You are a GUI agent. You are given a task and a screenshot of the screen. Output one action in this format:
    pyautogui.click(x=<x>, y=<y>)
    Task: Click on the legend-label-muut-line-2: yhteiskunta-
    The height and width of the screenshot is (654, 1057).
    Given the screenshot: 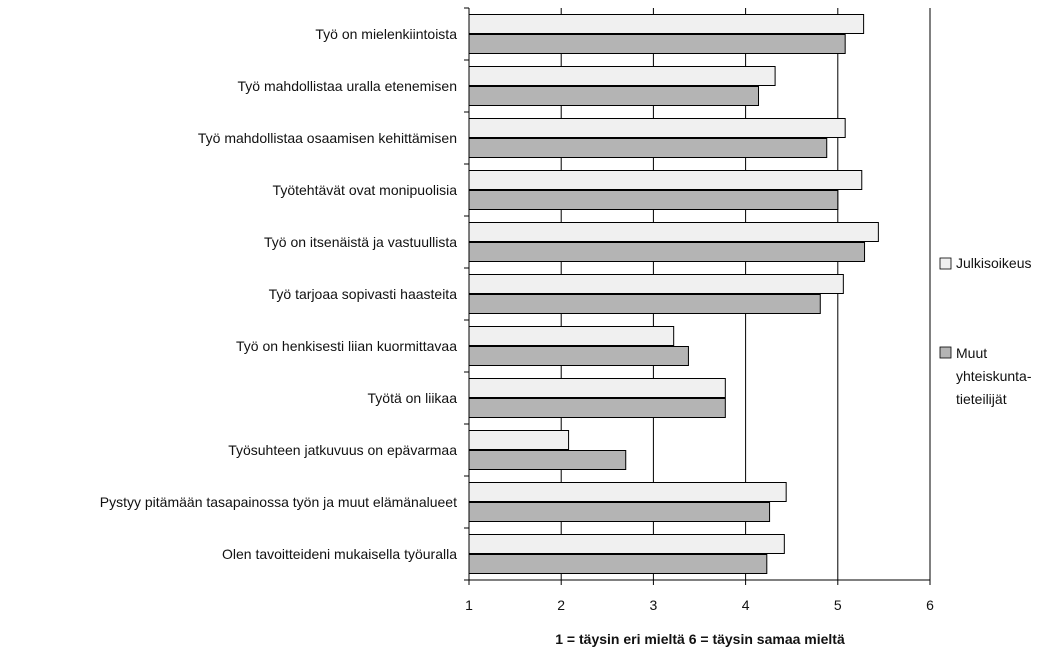 What is the action you would take?
    pyautogui.click(x=994, y=376)
    